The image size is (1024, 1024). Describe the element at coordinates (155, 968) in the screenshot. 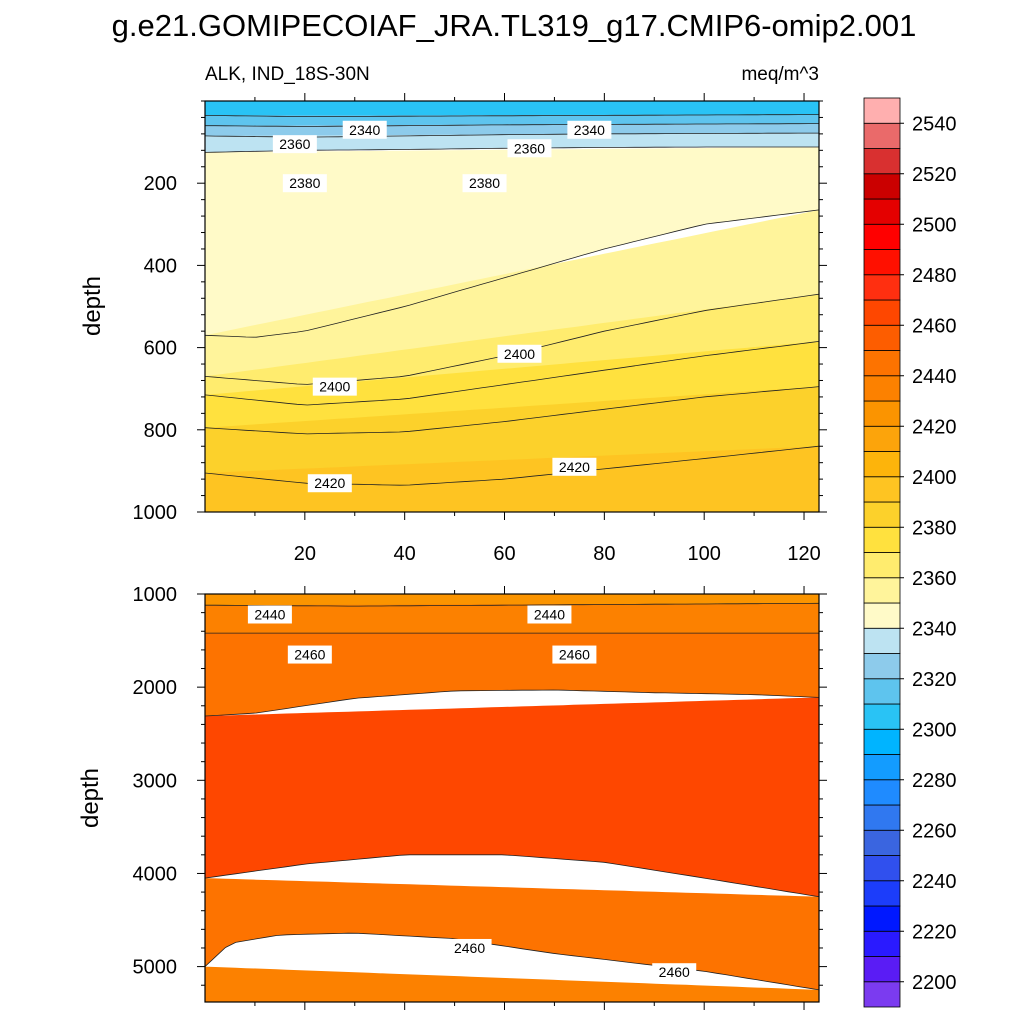

I see `lower-y-tick-label: 5000` at that location.